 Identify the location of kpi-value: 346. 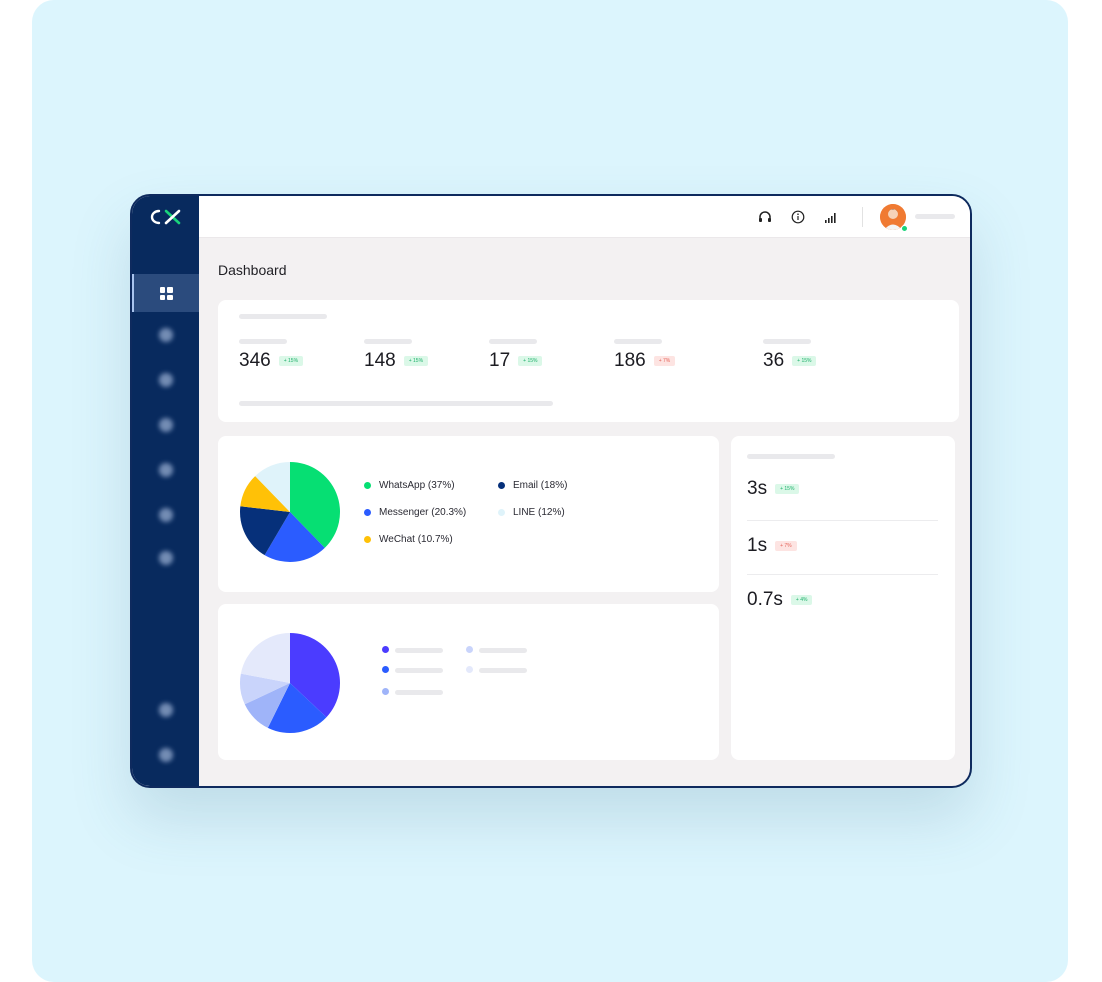
(255, 360).